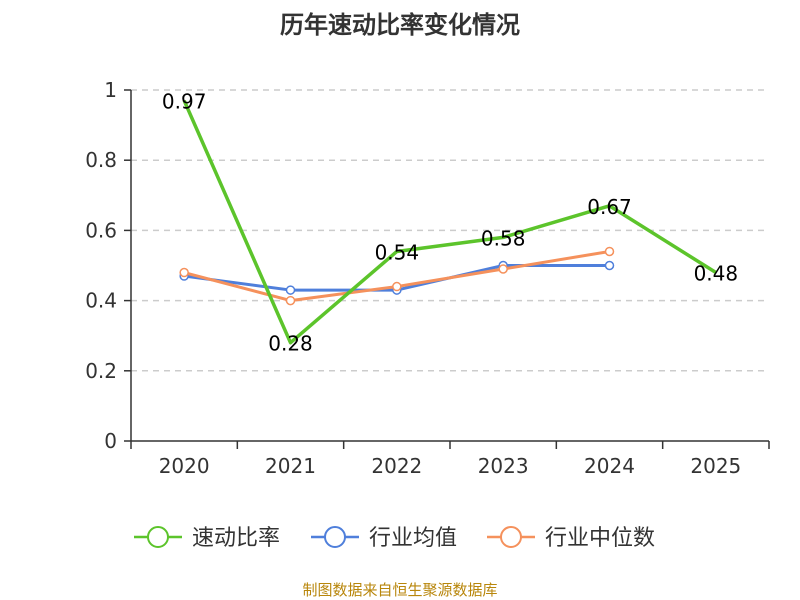 Image resolution: width=800 pixels, height=600 pixels. I want to click on y-tick-label: 0.6, so click(101, 230).